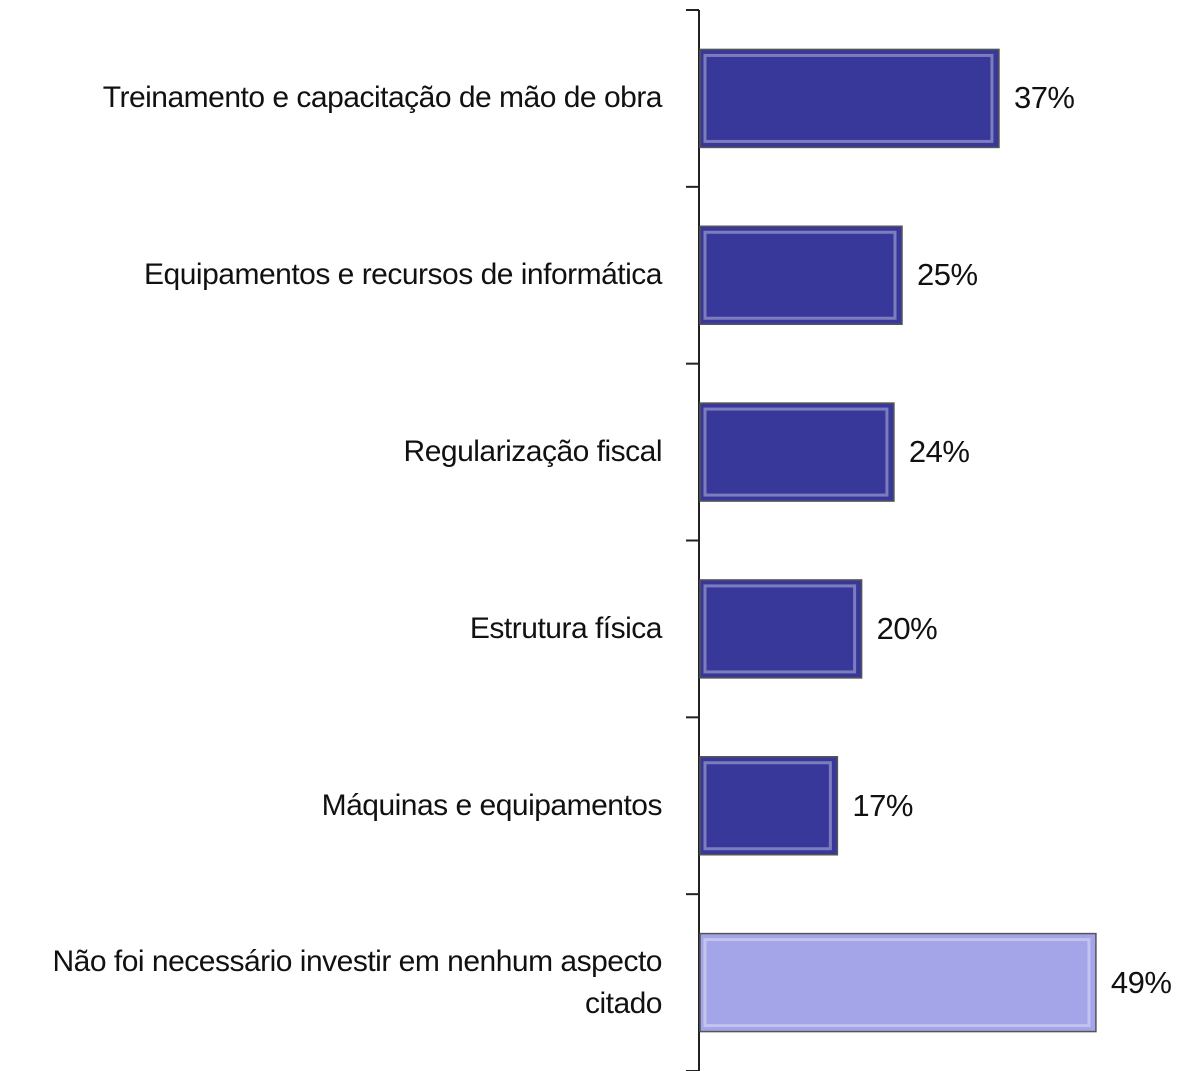 The image size is (1184, 1071). I want to click on category-label: Treinamento e capacitação de mão de obra, so click(382, 98).